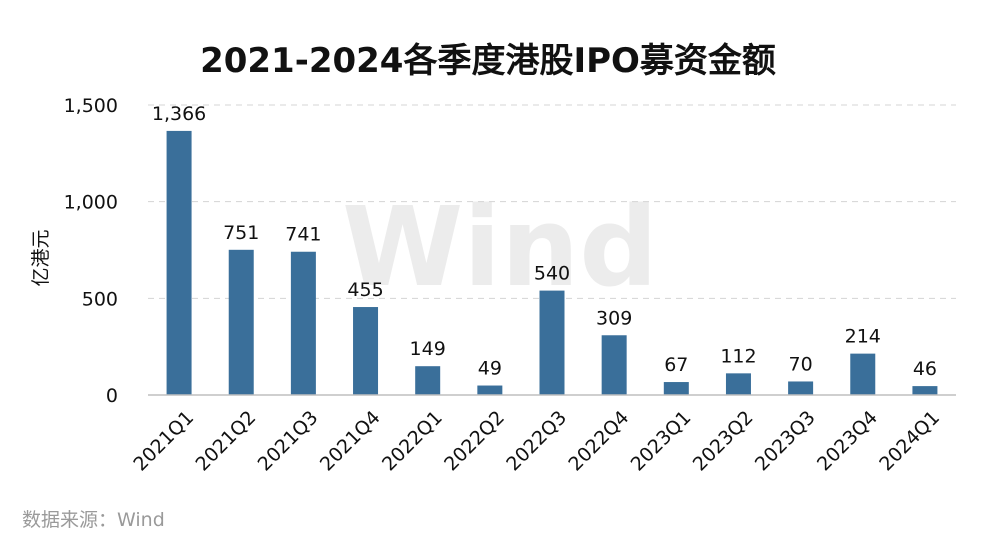  I want to click on x-tick-label: 2022Q4, so click(598, 441).